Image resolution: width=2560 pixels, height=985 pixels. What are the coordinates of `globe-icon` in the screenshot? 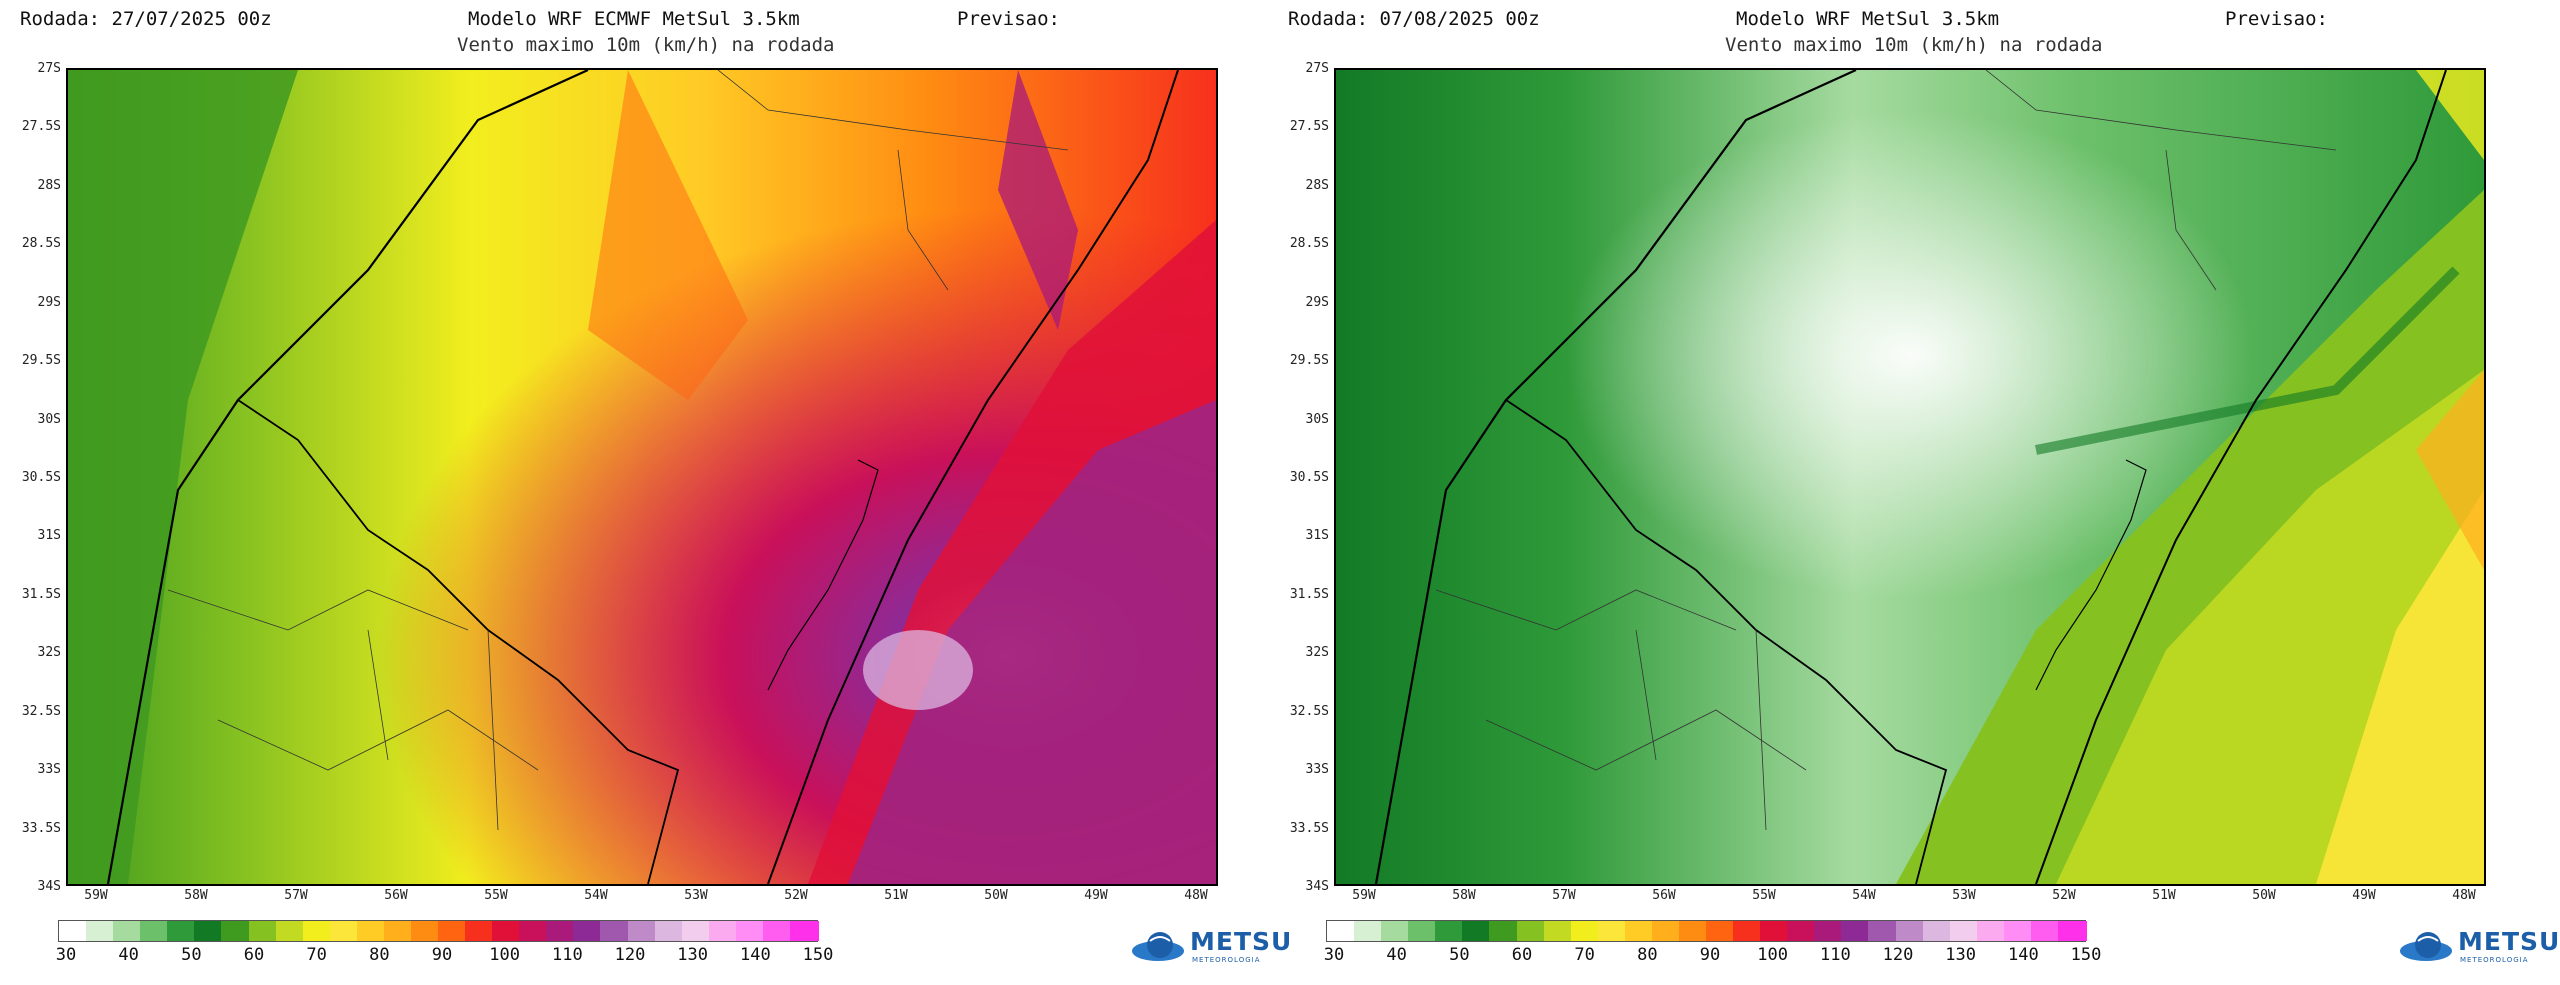 It's located at (1158, 947).